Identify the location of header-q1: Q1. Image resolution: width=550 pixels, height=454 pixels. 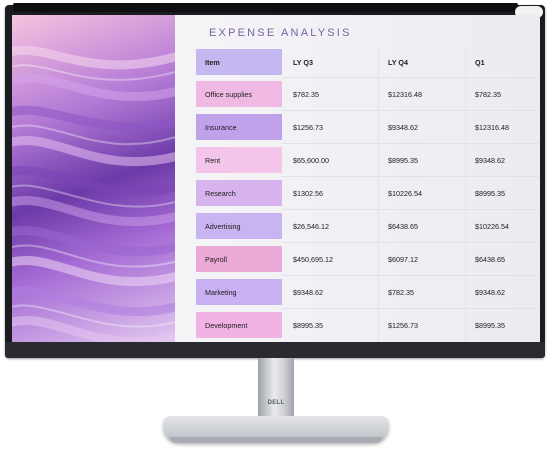
(480, 62).